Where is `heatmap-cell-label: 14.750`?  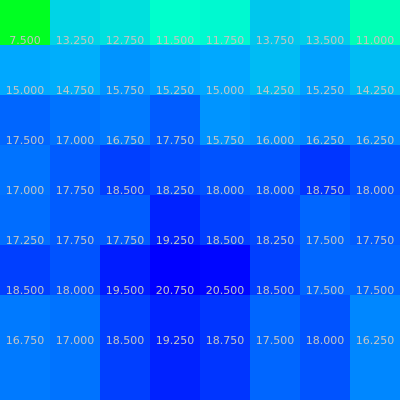 heatmap-cell-label: 14.750 is located at coordinates (75, 90).